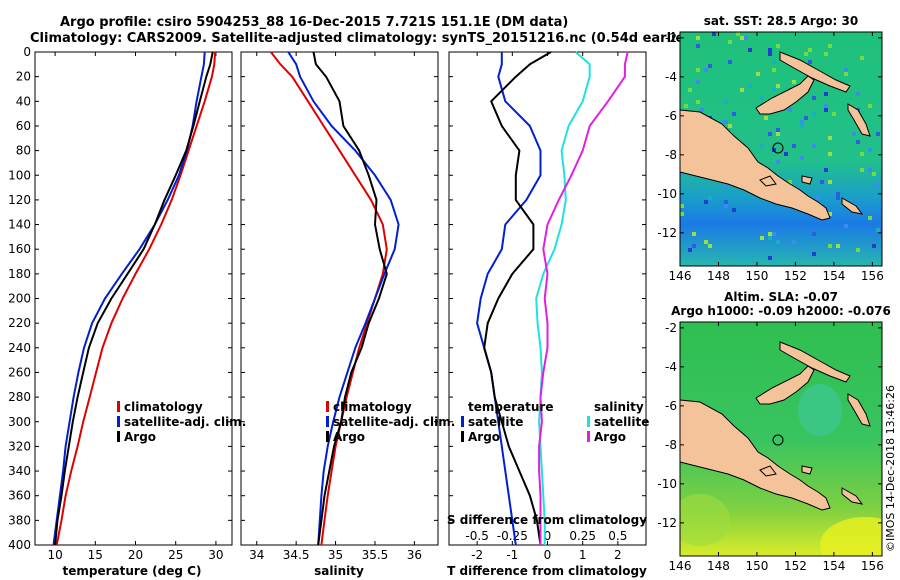 The width and height of the screenshot is (900, 580). Describe the element at coordinates (756, 276) in the screenshot. I see `map-lon-label: 150` at that location.